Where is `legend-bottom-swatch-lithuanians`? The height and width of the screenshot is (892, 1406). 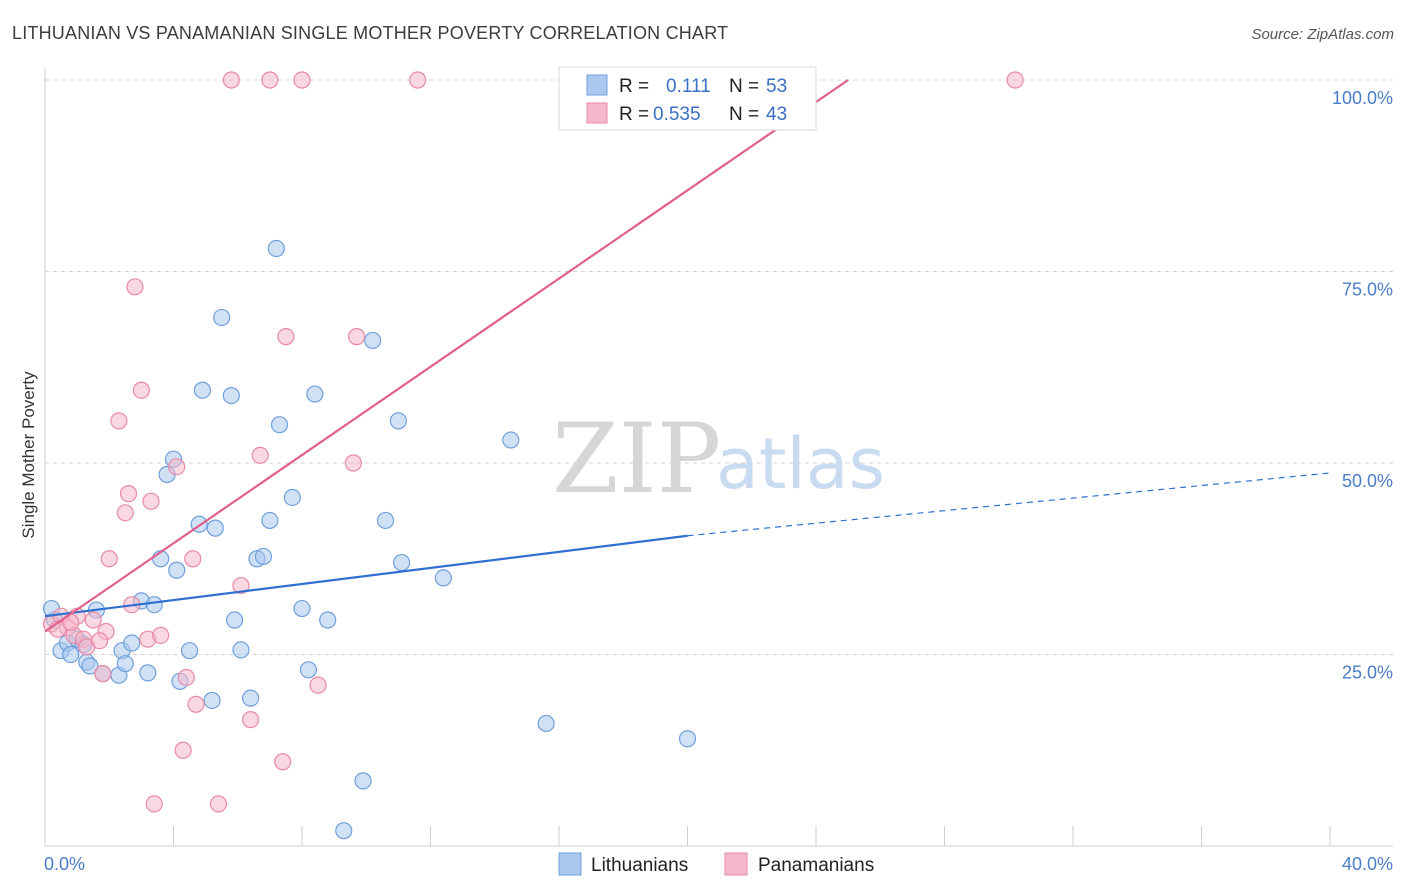
legend-bottom-swatch-lithuanians is located at coordinates (570, 864).